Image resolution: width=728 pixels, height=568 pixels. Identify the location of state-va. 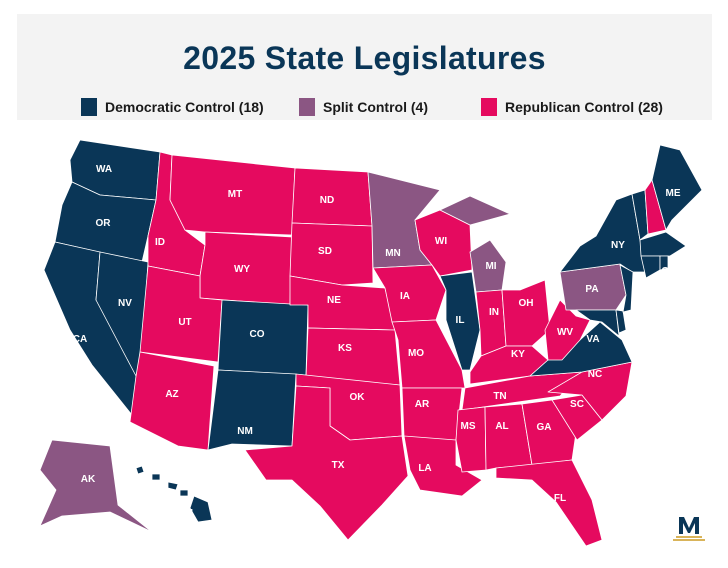
(581, 349).